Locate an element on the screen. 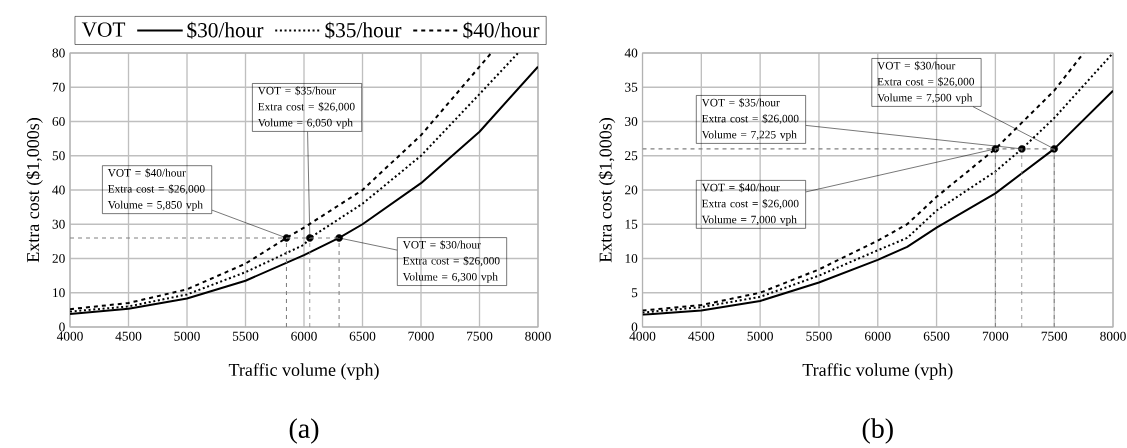 This screenshot has width=1127, height=448. y-tick-label: 50 is located at coordinates (58, 156).